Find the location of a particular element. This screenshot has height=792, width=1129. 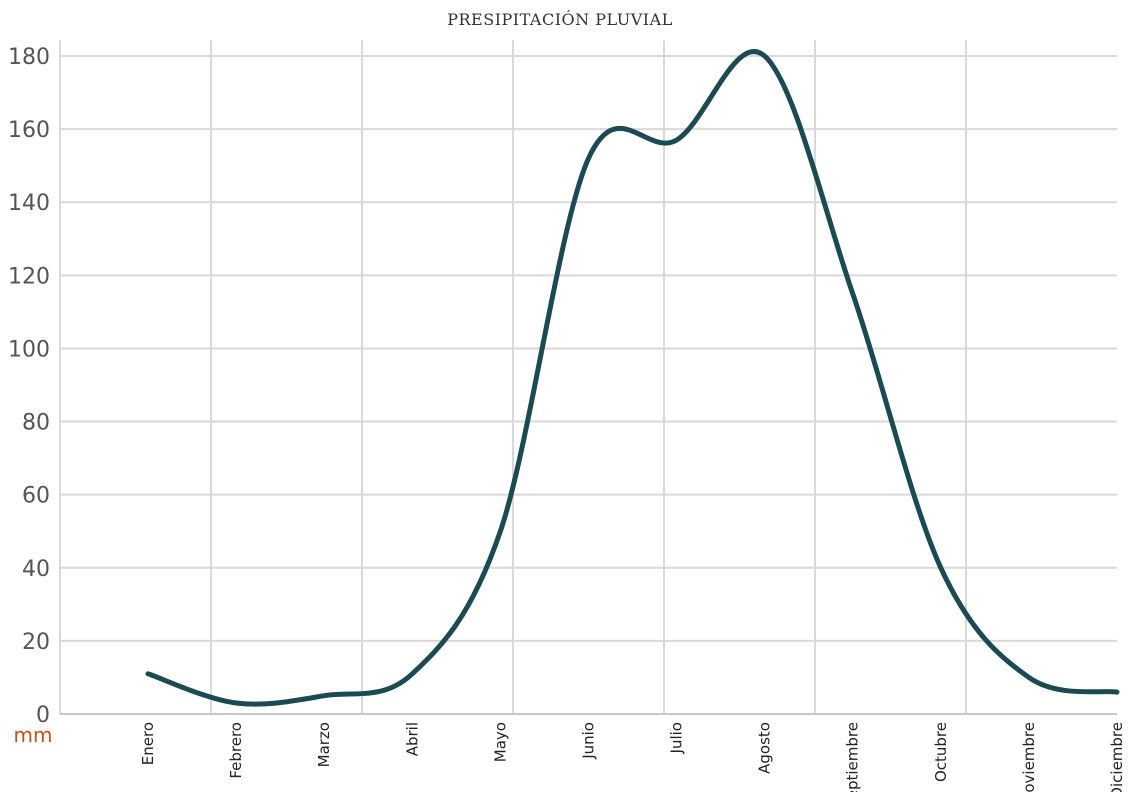

x-tick-label: Octubre is located at coordinates (941, 752).